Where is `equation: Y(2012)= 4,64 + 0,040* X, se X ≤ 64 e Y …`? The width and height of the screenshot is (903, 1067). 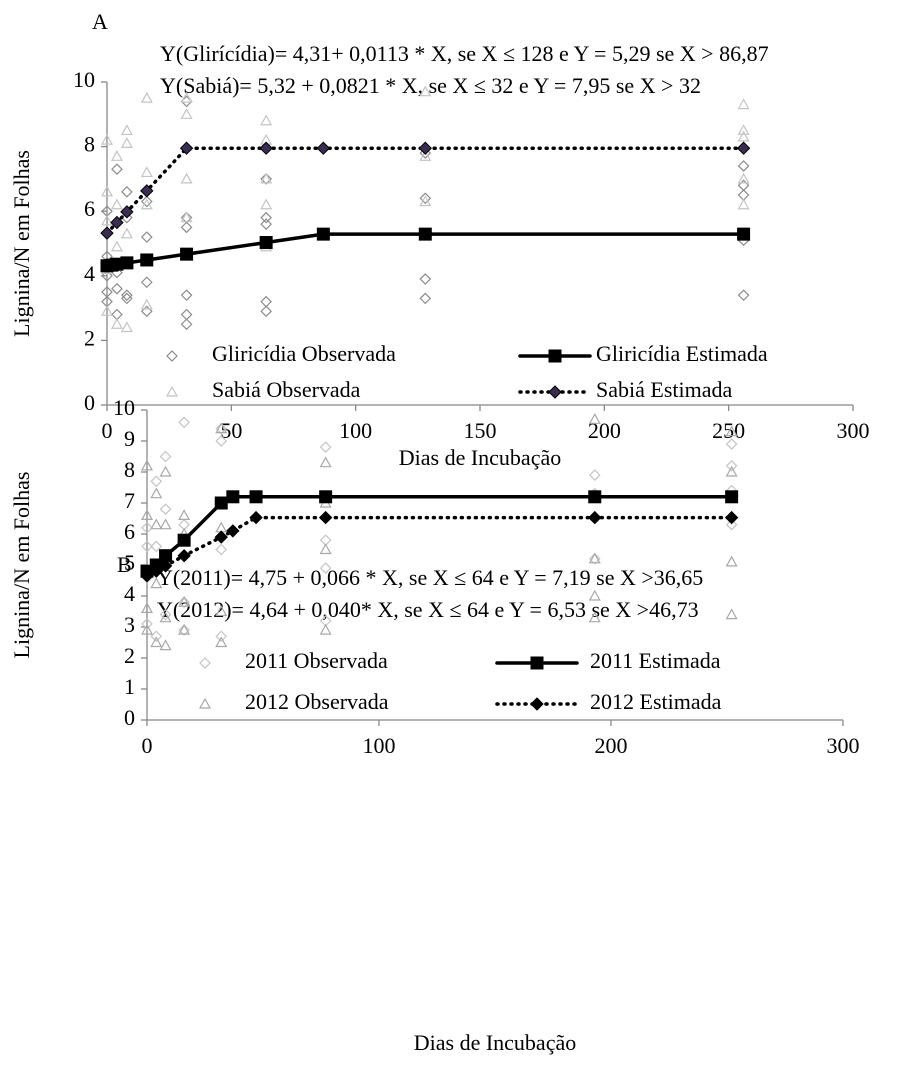
equation: Y(2012)= 4,64 + 0,040* X, se X ≤ 64 e Y … is located at coordinates (428, 609).